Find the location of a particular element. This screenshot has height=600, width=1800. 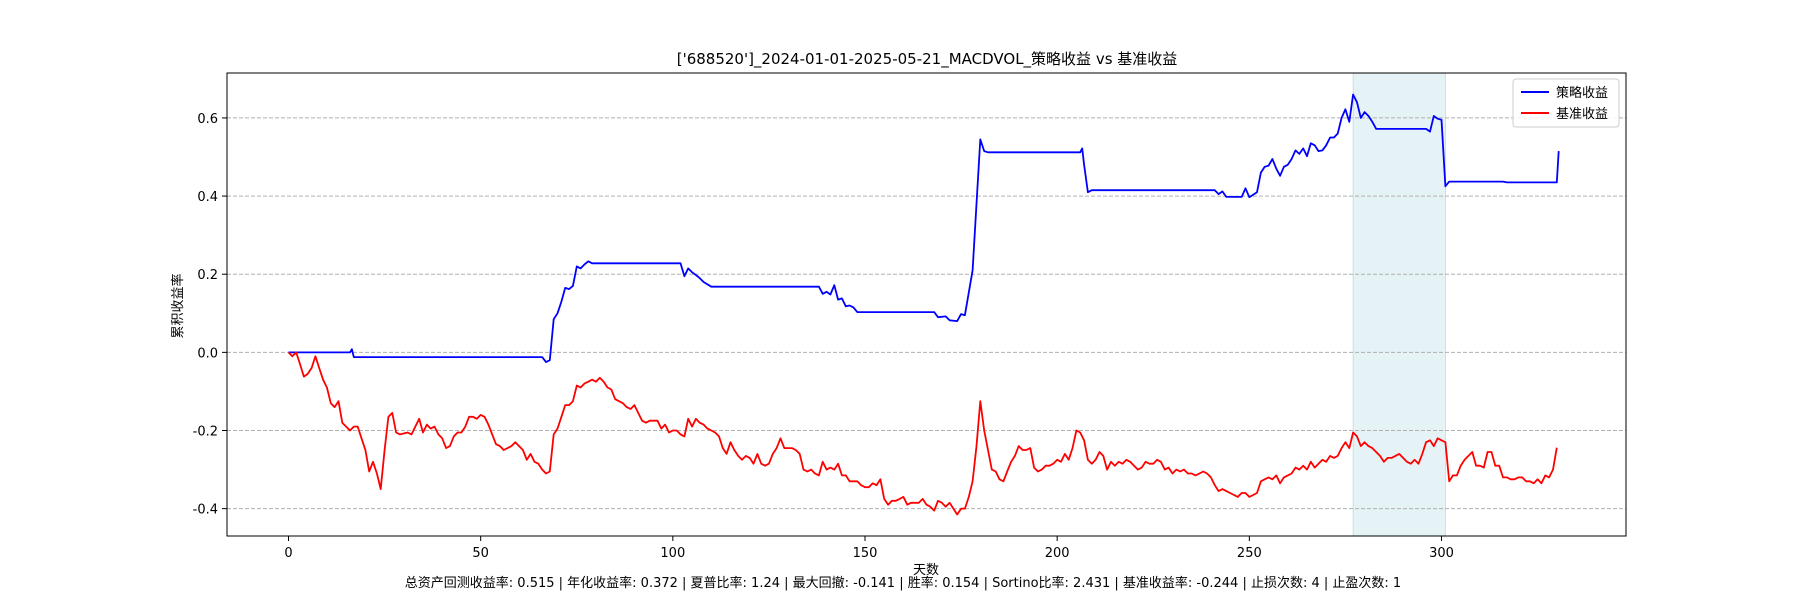

y-tick-label: -0.4 is located at coordinates (205, 510).